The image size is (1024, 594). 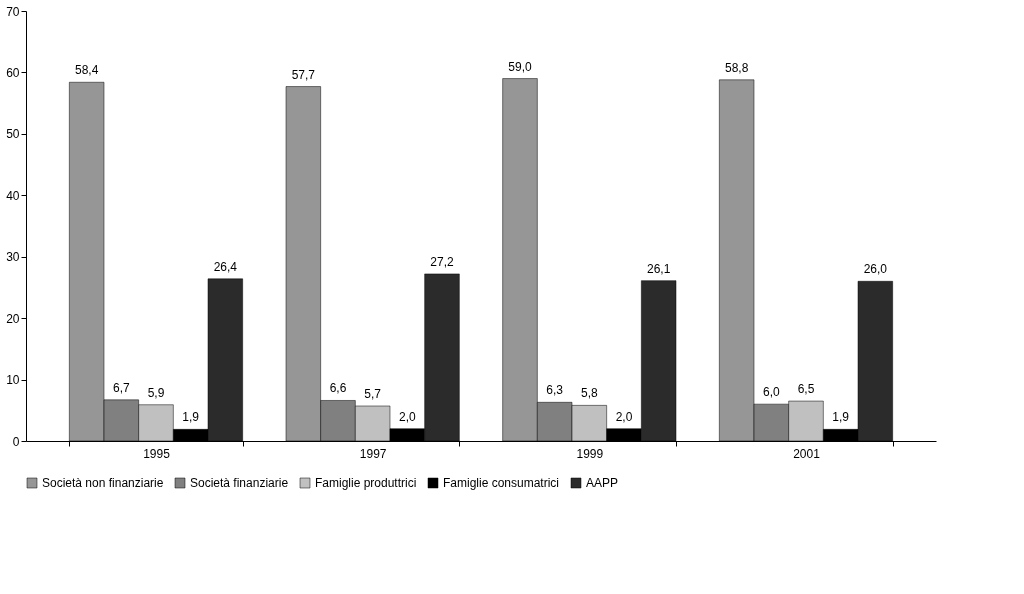 I want to click on data-label: 6,0, so click(x=771, y=392).